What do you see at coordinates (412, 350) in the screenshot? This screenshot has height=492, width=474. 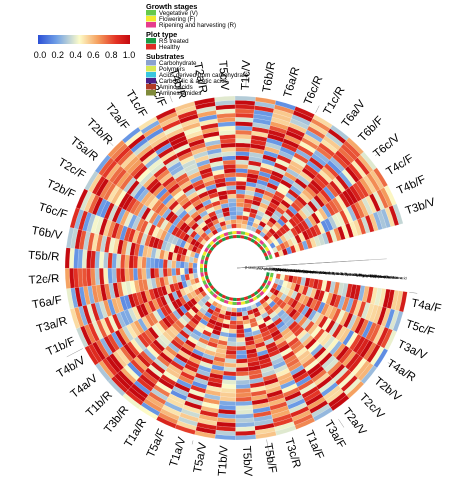 I see `segment-label: T3a/V` at bounding box center [412, 350].